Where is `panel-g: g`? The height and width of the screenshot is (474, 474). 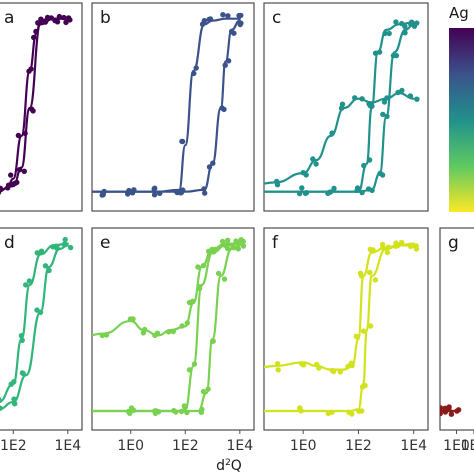 panel-g: g is located at coordinates (456, 330).